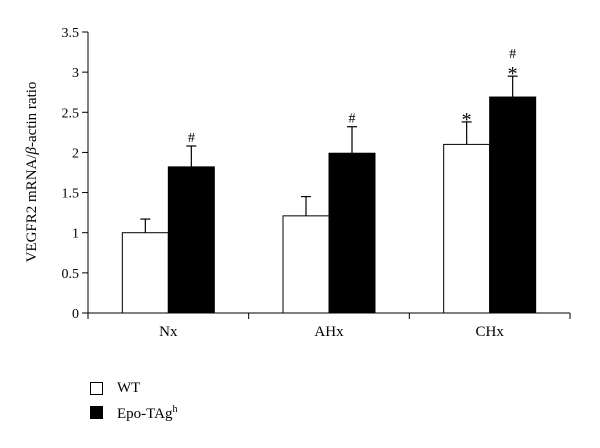 This screenshot has height=448, width=600. I want to click on legend: WT Epo-TAgh, so click(133, 400).